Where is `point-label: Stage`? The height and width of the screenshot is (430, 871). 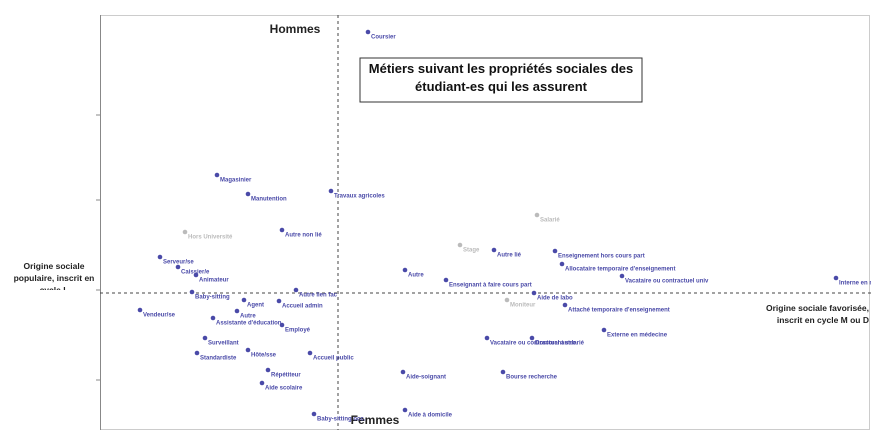
point-label: Stage is located at coordinates (471, 251).